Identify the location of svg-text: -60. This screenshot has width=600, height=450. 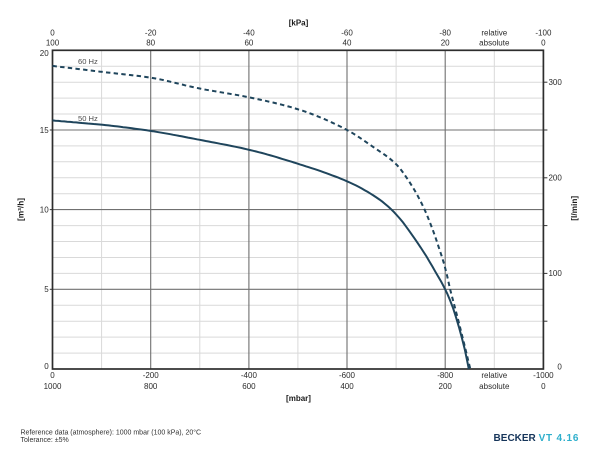
(347, 33).